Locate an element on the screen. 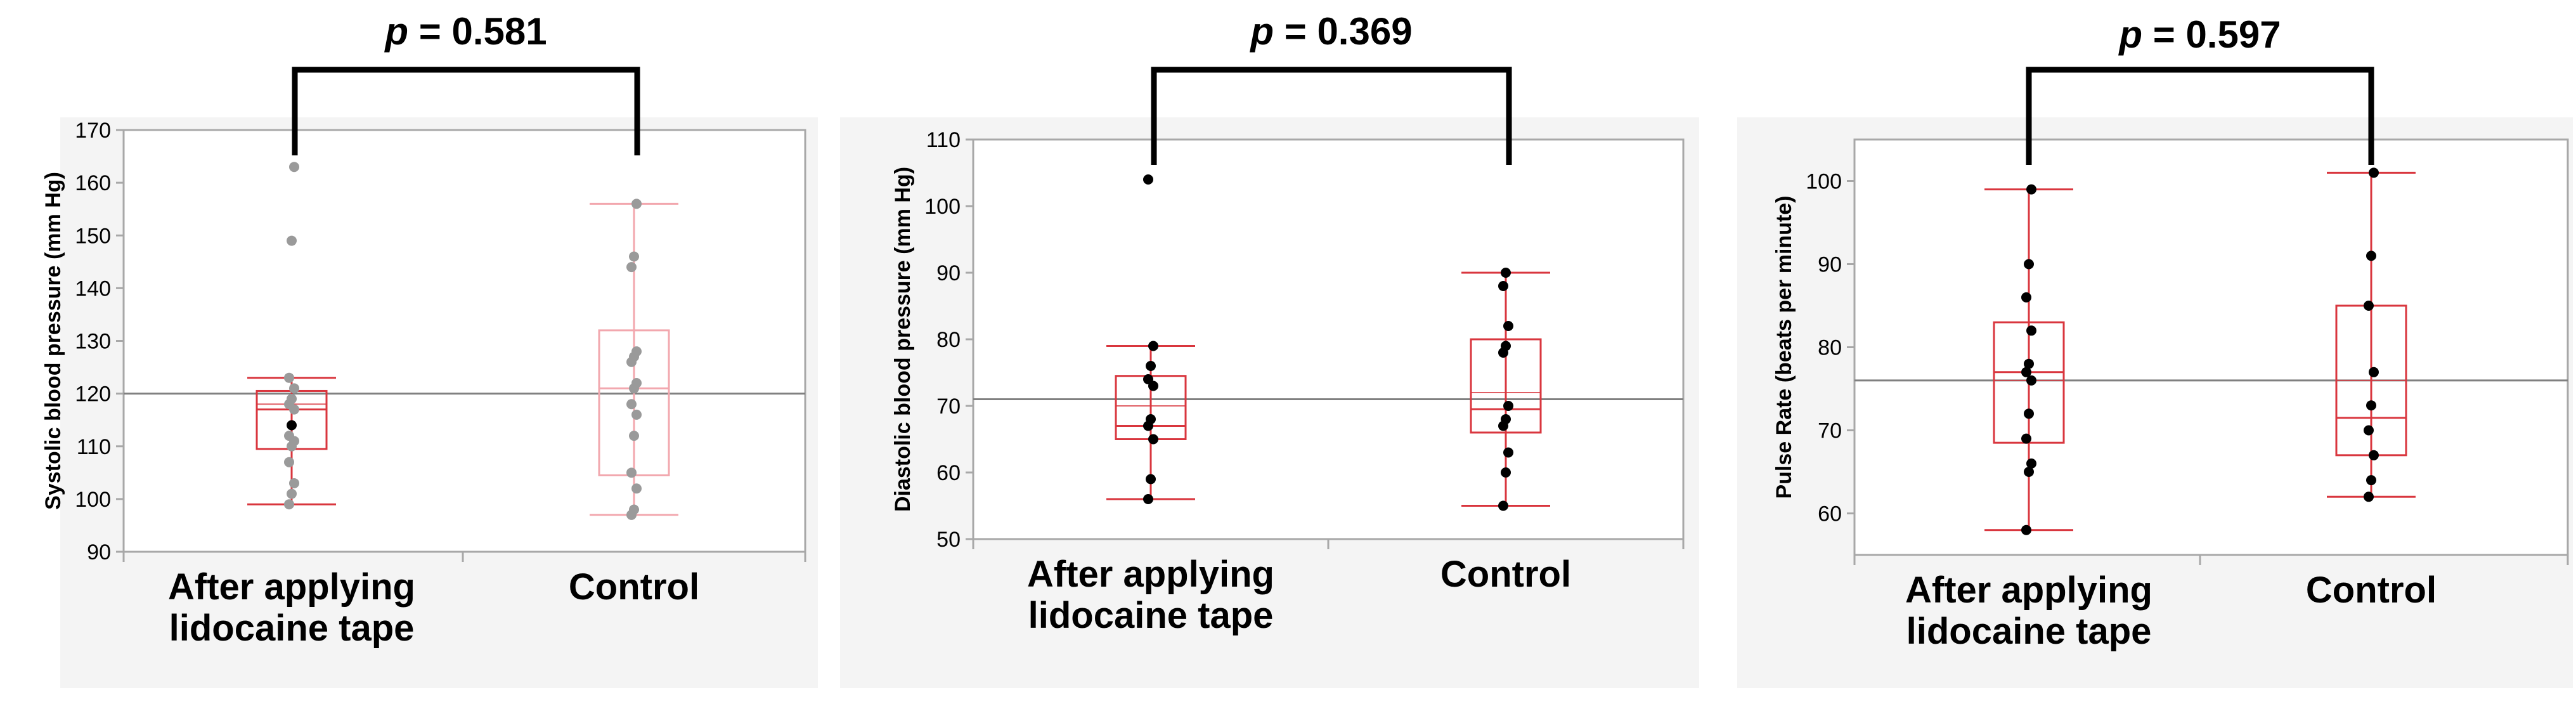 Image resolution: width=2576 pixels, height=723 pixels. y-tick-label: 150 is located at coordinates (93, 236).